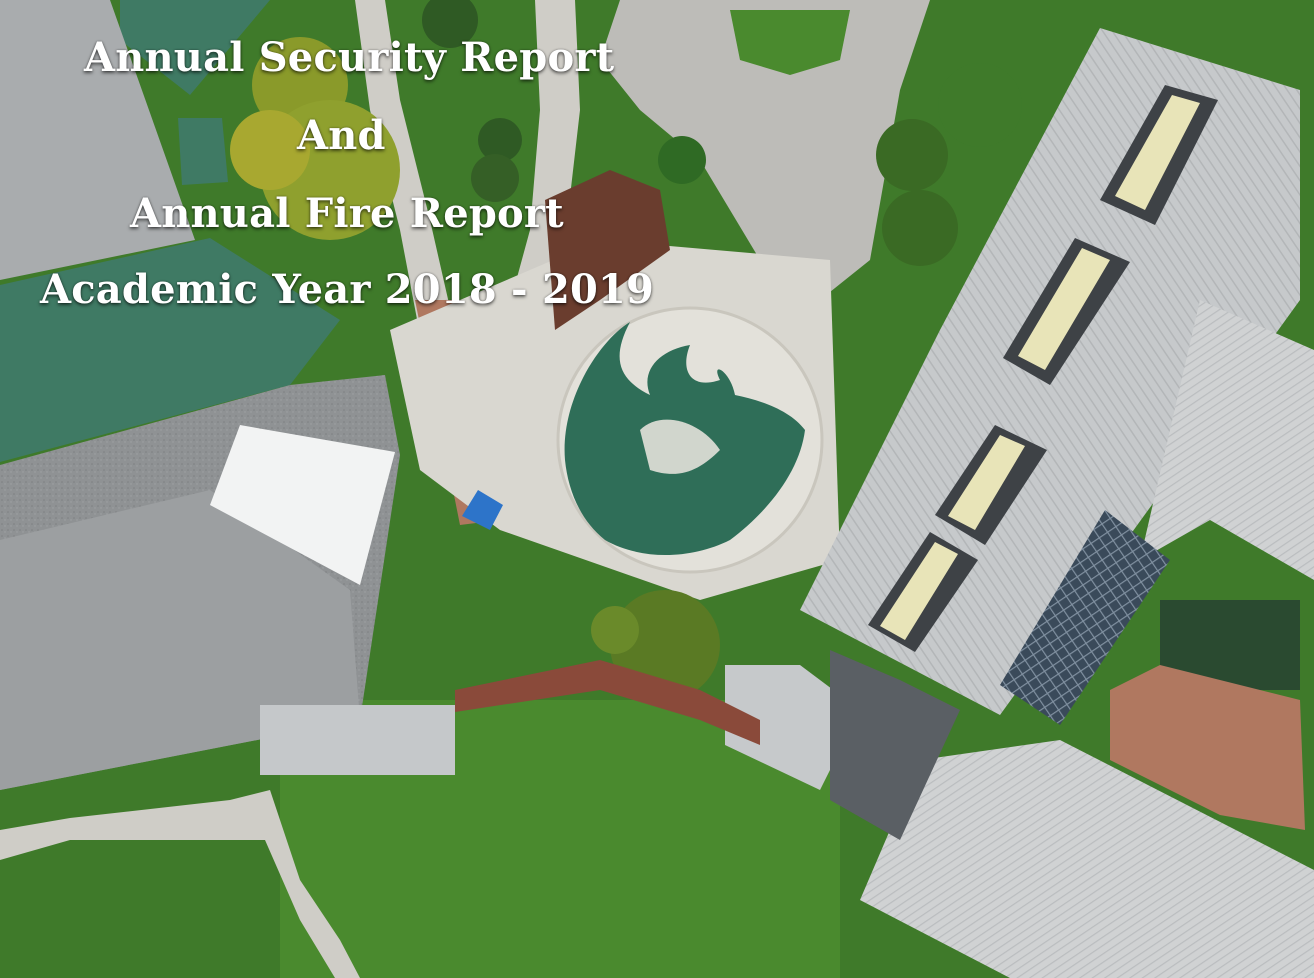 Image resolution: width=1314 pixels, height=978 pixels. I want to click on metal-roof-south, so click(1087, 859).